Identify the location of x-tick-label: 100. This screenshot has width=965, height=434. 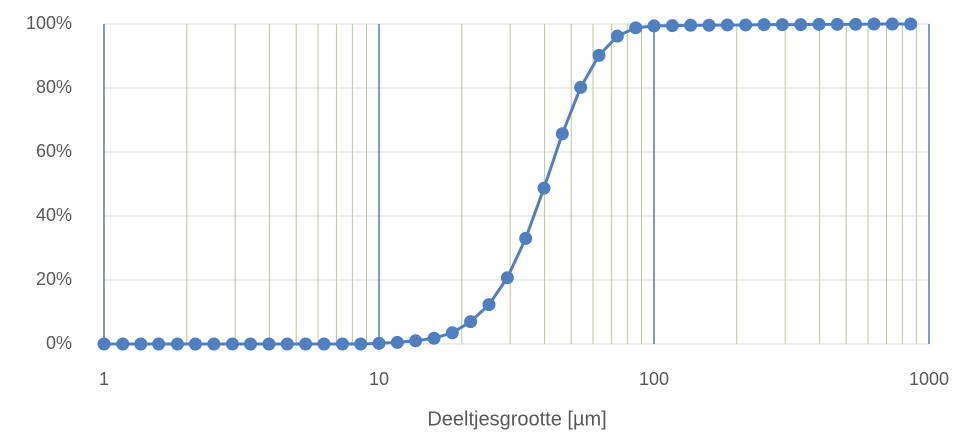
(654, 379).